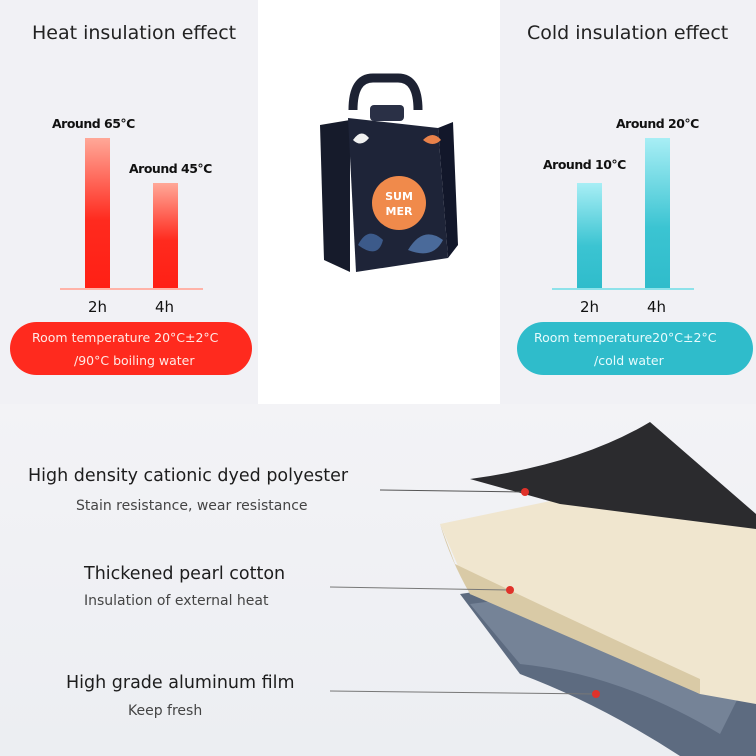  What do you see at coordinates (192, 506) in the screenshot?
I see `layer-1-subtitle: Stain resistance, wear resistance` at bounding box center [192, 506].